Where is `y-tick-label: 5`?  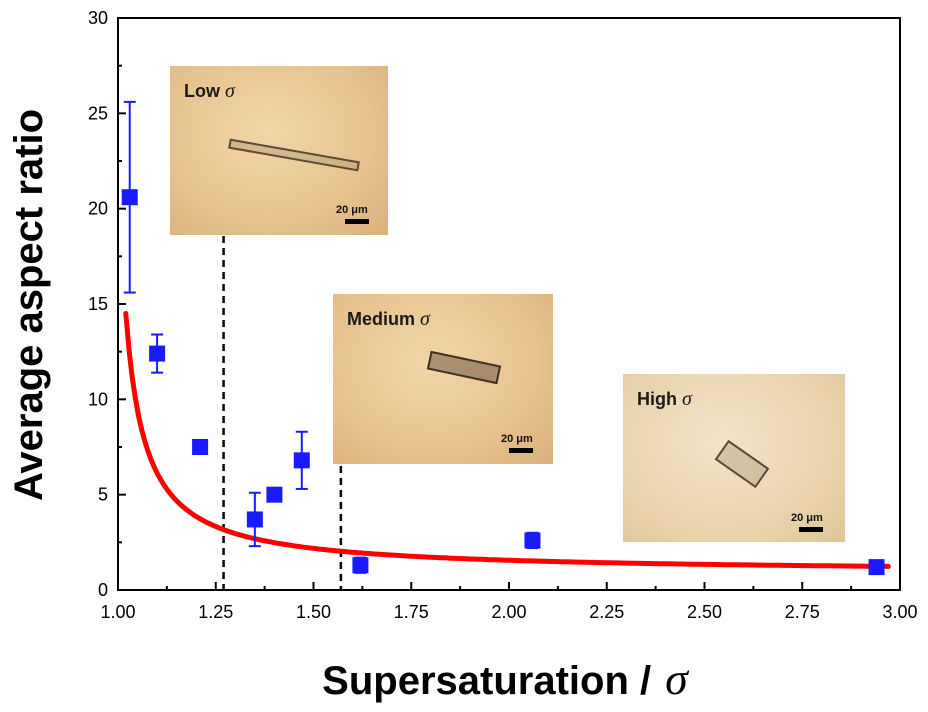 y-tick-label: 5 is located at coordinates (103, 495).